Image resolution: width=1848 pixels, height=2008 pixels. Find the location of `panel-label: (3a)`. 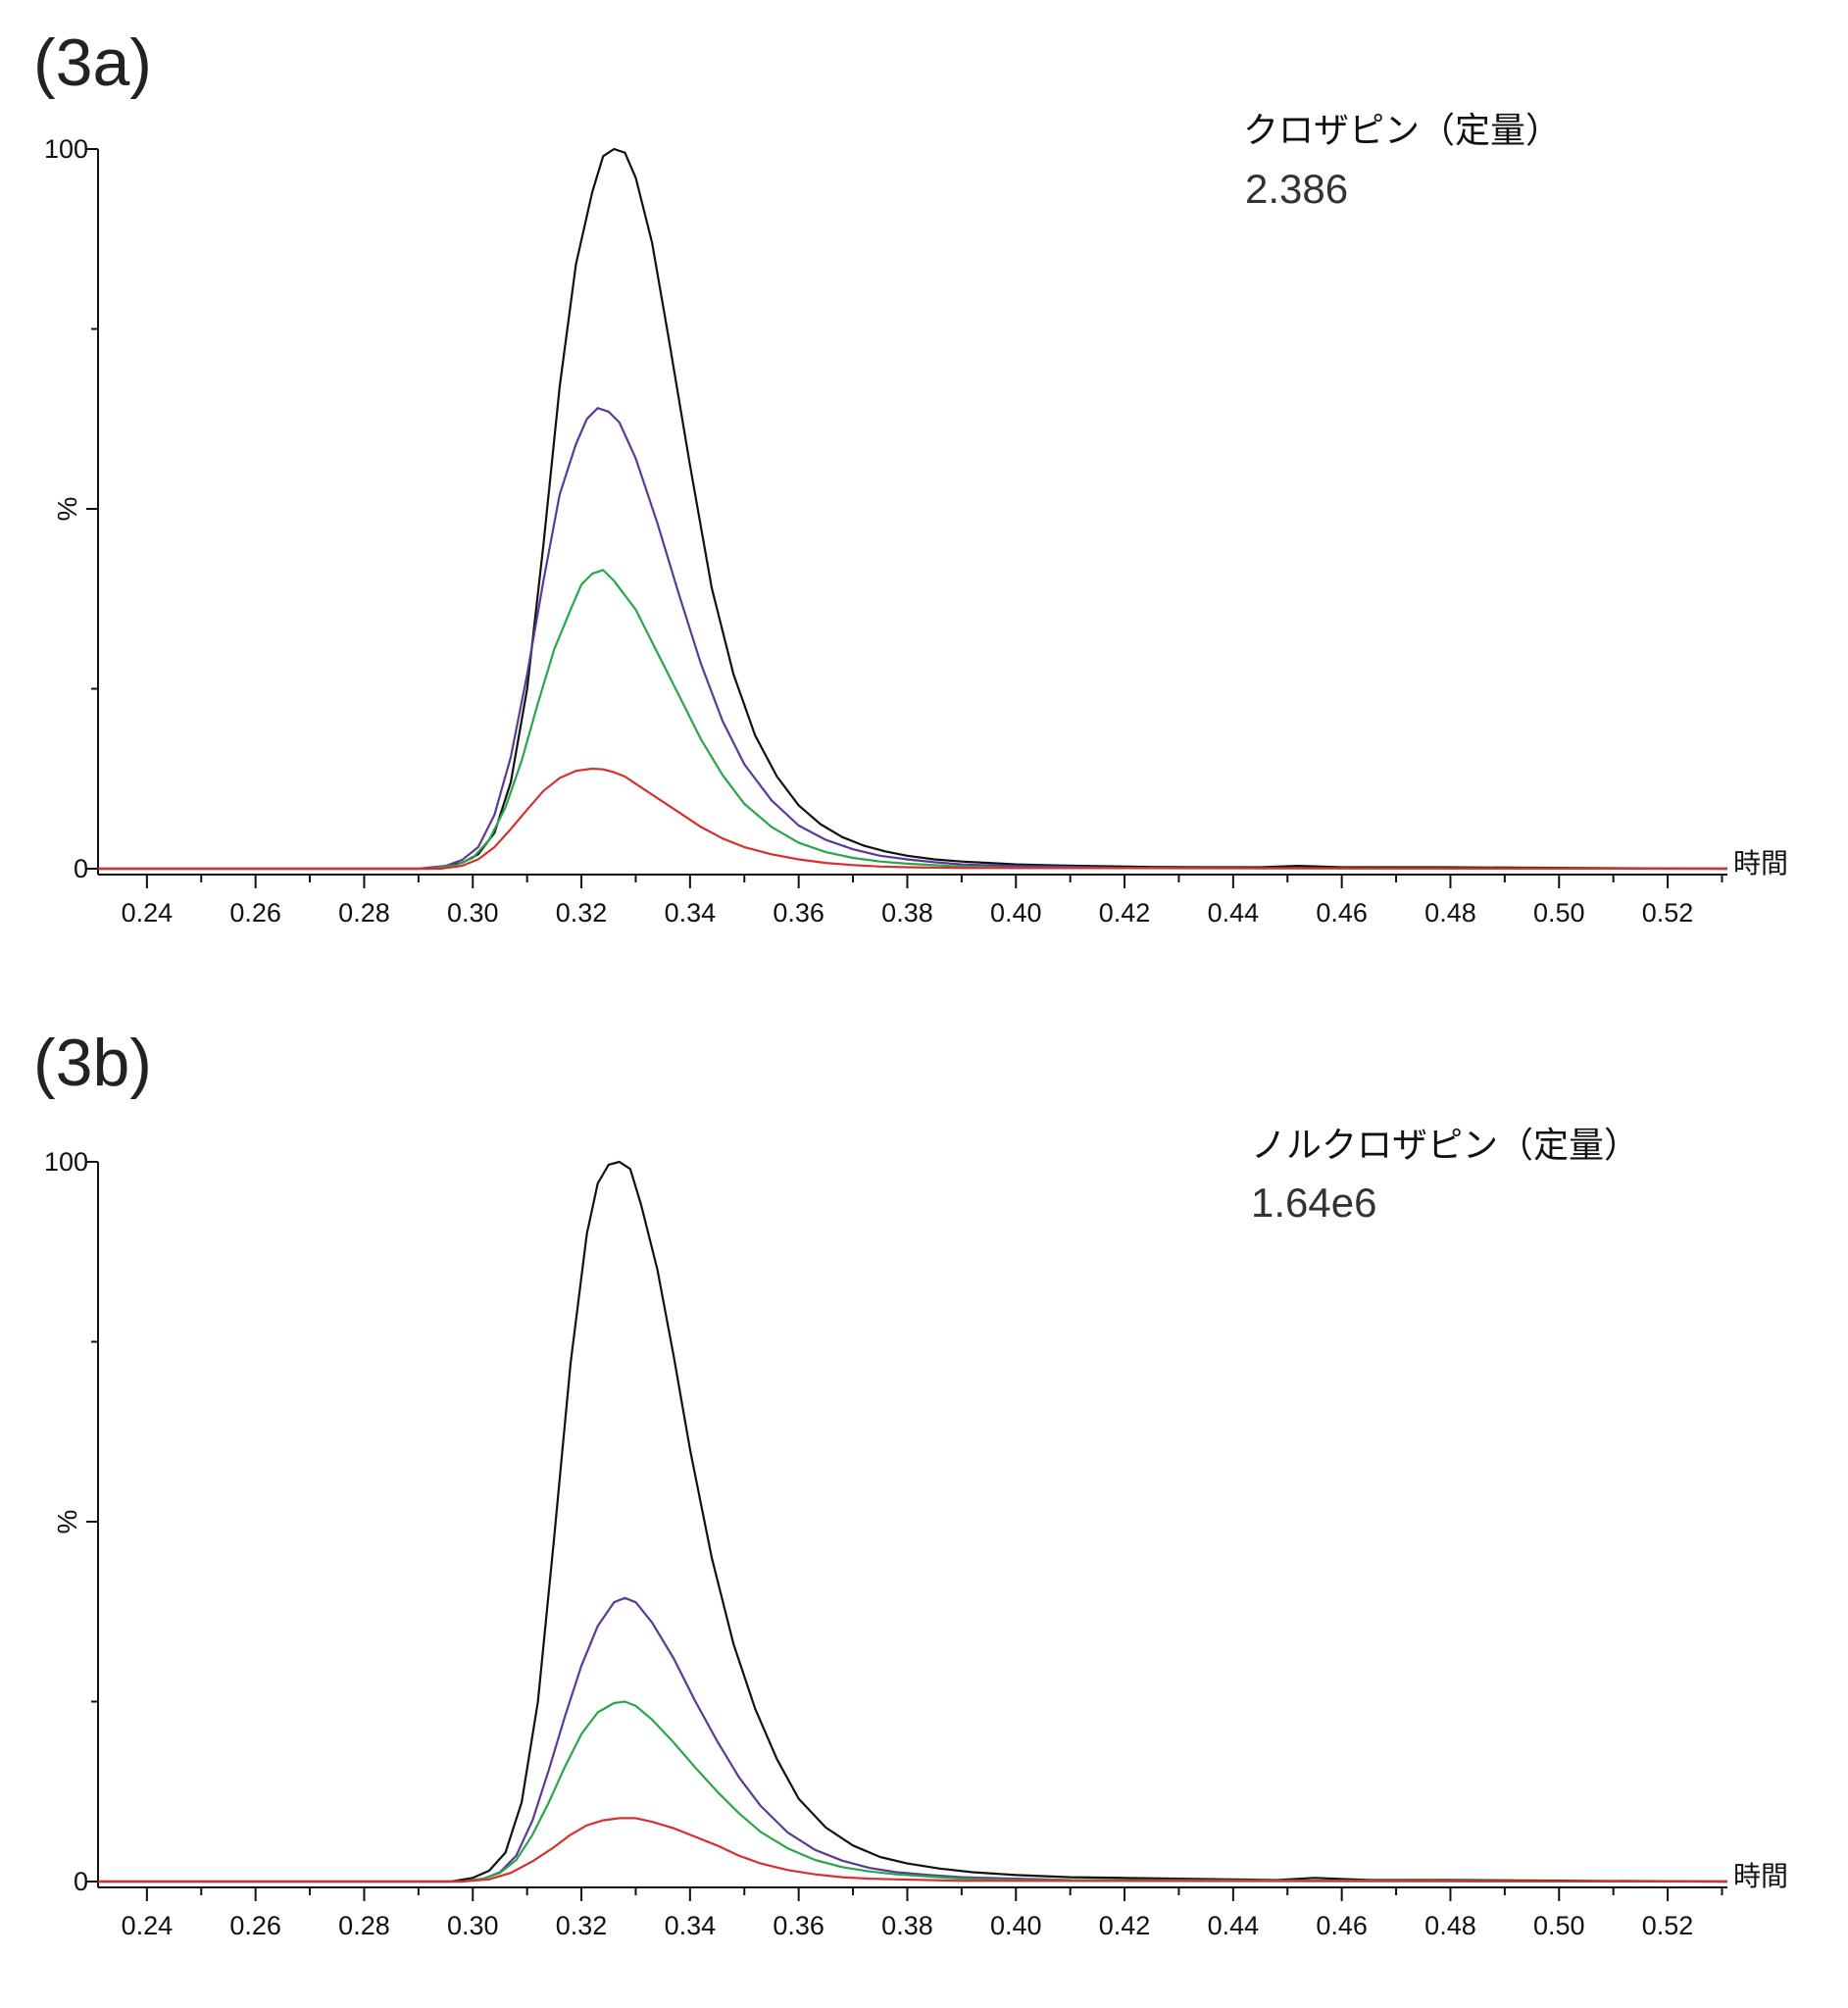

panel-label: (3a) is located at coordinates (92, 62).